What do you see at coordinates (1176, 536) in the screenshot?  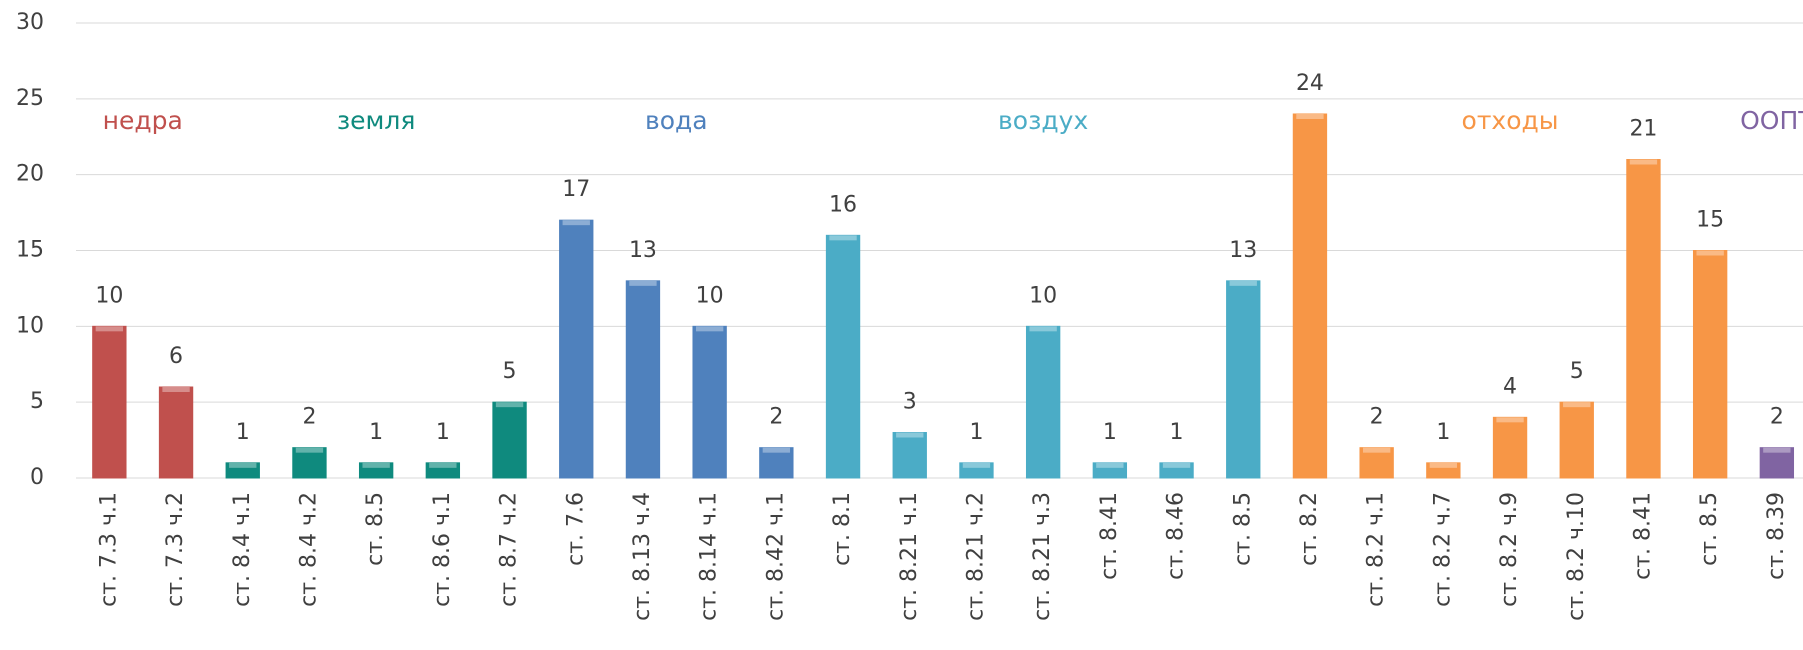 I see `x-tick-label: ст. 8.46` at bounding box center [1176, 536].